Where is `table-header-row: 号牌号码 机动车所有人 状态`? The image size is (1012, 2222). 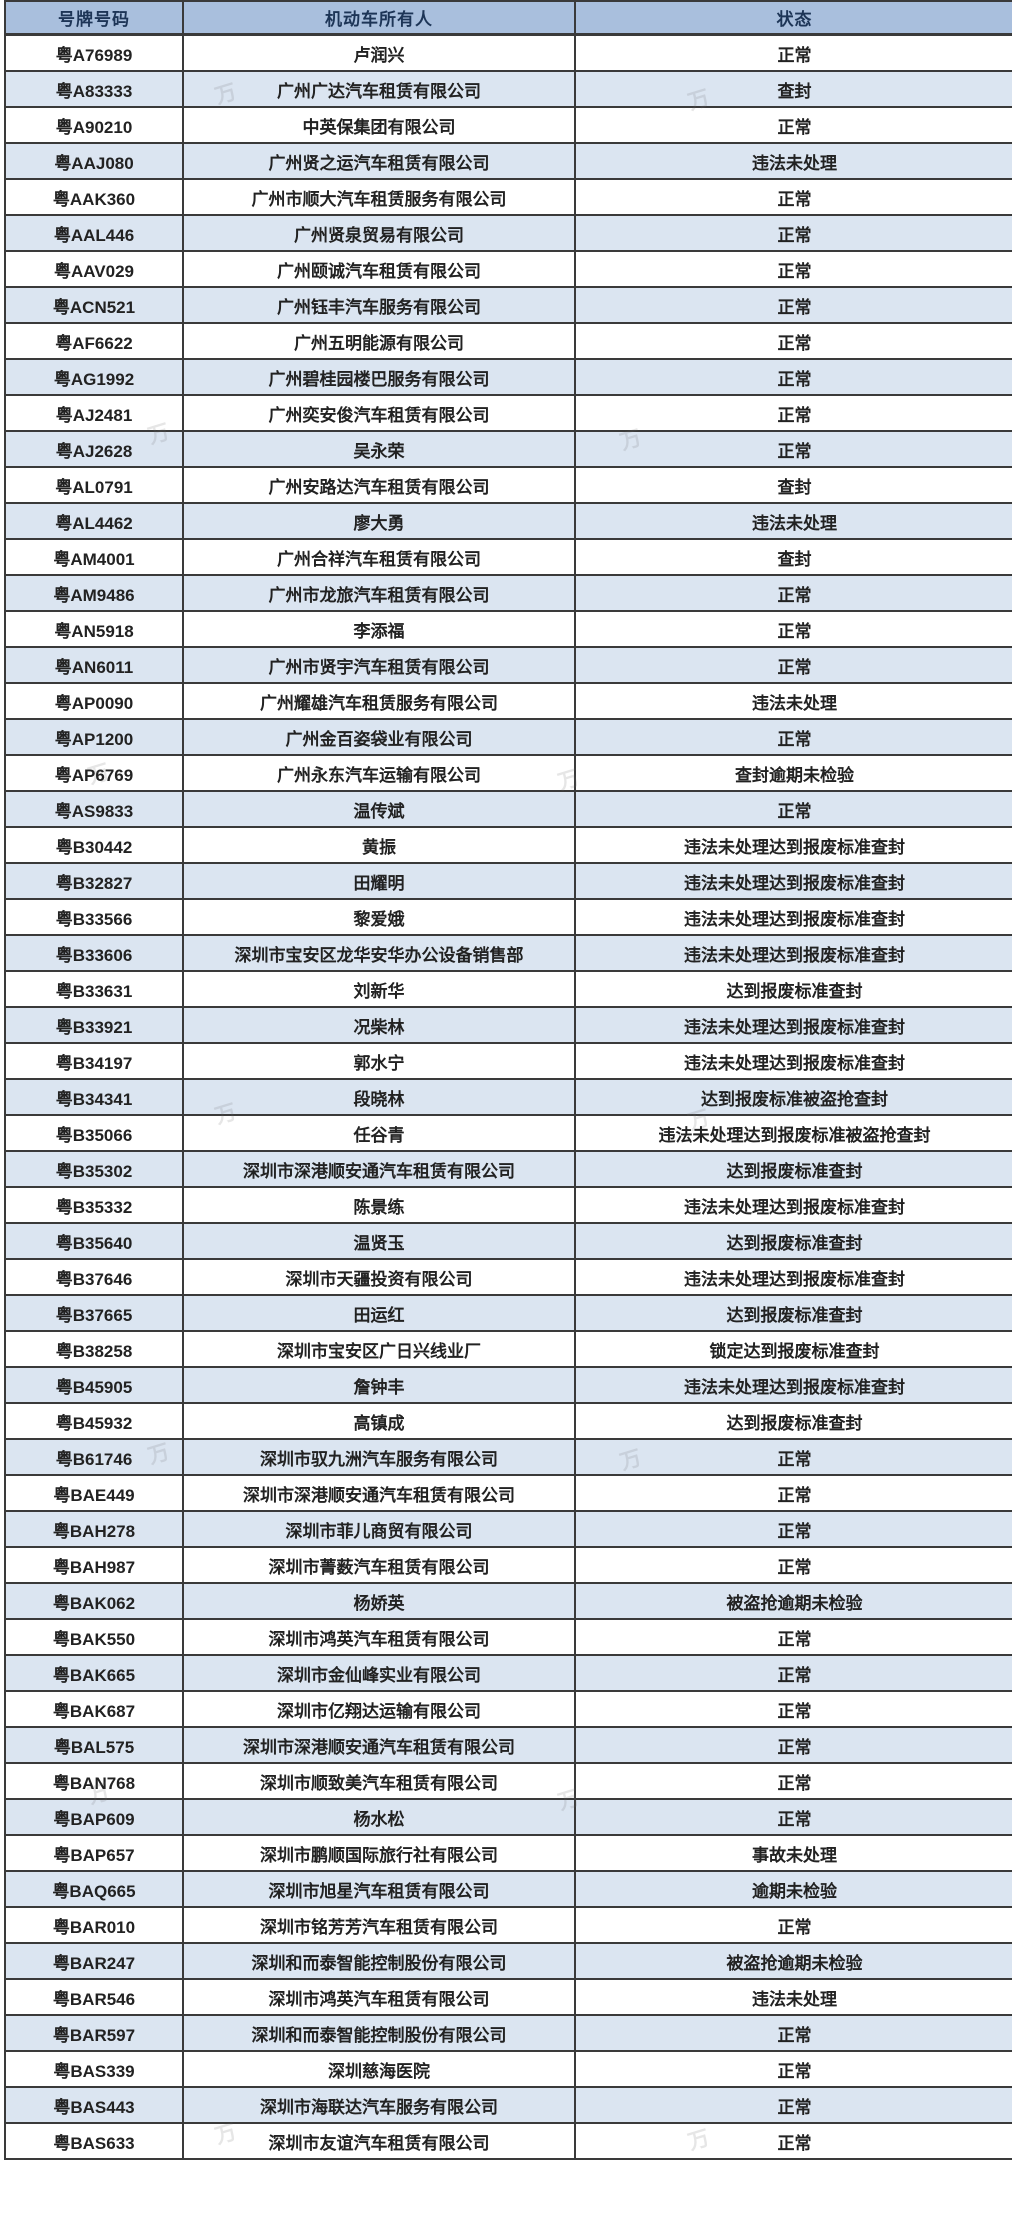
table-header-row: 号牌号码 机动车所有人 状态 is located at coordinates (508, 18).